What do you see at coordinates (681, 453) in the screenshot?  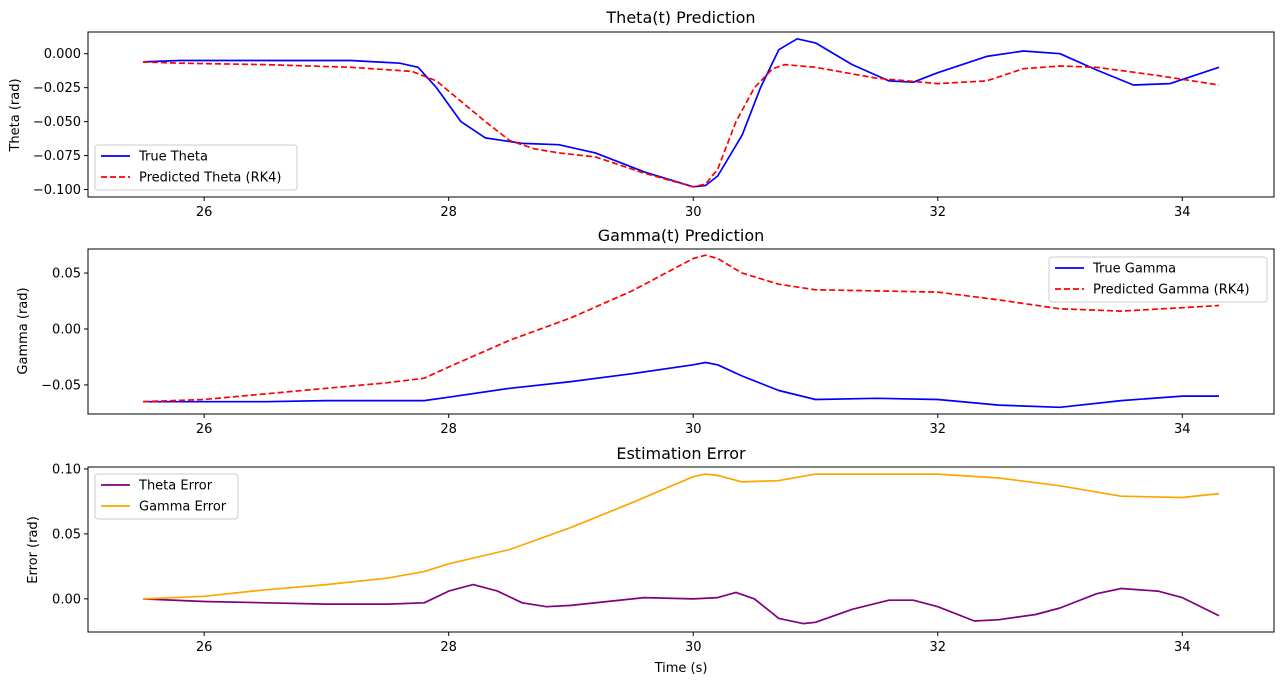 I see `plot-title: Estimation Error` at bounding box center [681, 453].